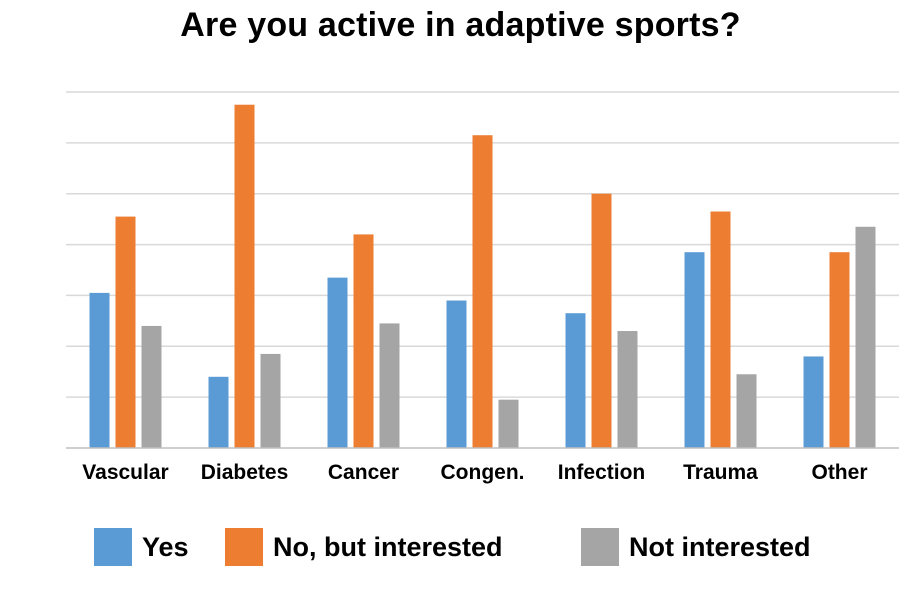 This screenshot has width=921, height=593. I want to click on bar-congen-no-but-interested, so click(482, 291).